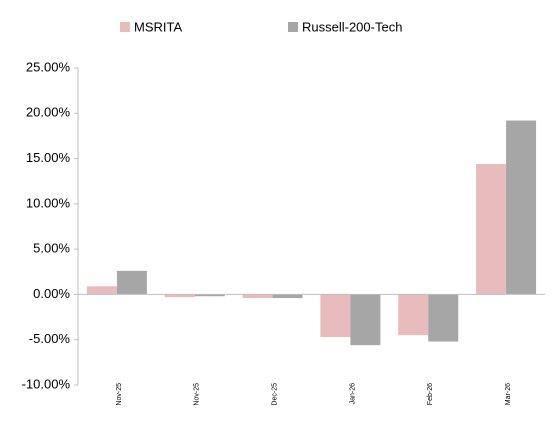 The height and width of the screenshot is (428, 558). What do you see at coordinates (51, 248) in the screenshot?
I see `y-tick-label: 5.00%` at bounding box center [51, 248].